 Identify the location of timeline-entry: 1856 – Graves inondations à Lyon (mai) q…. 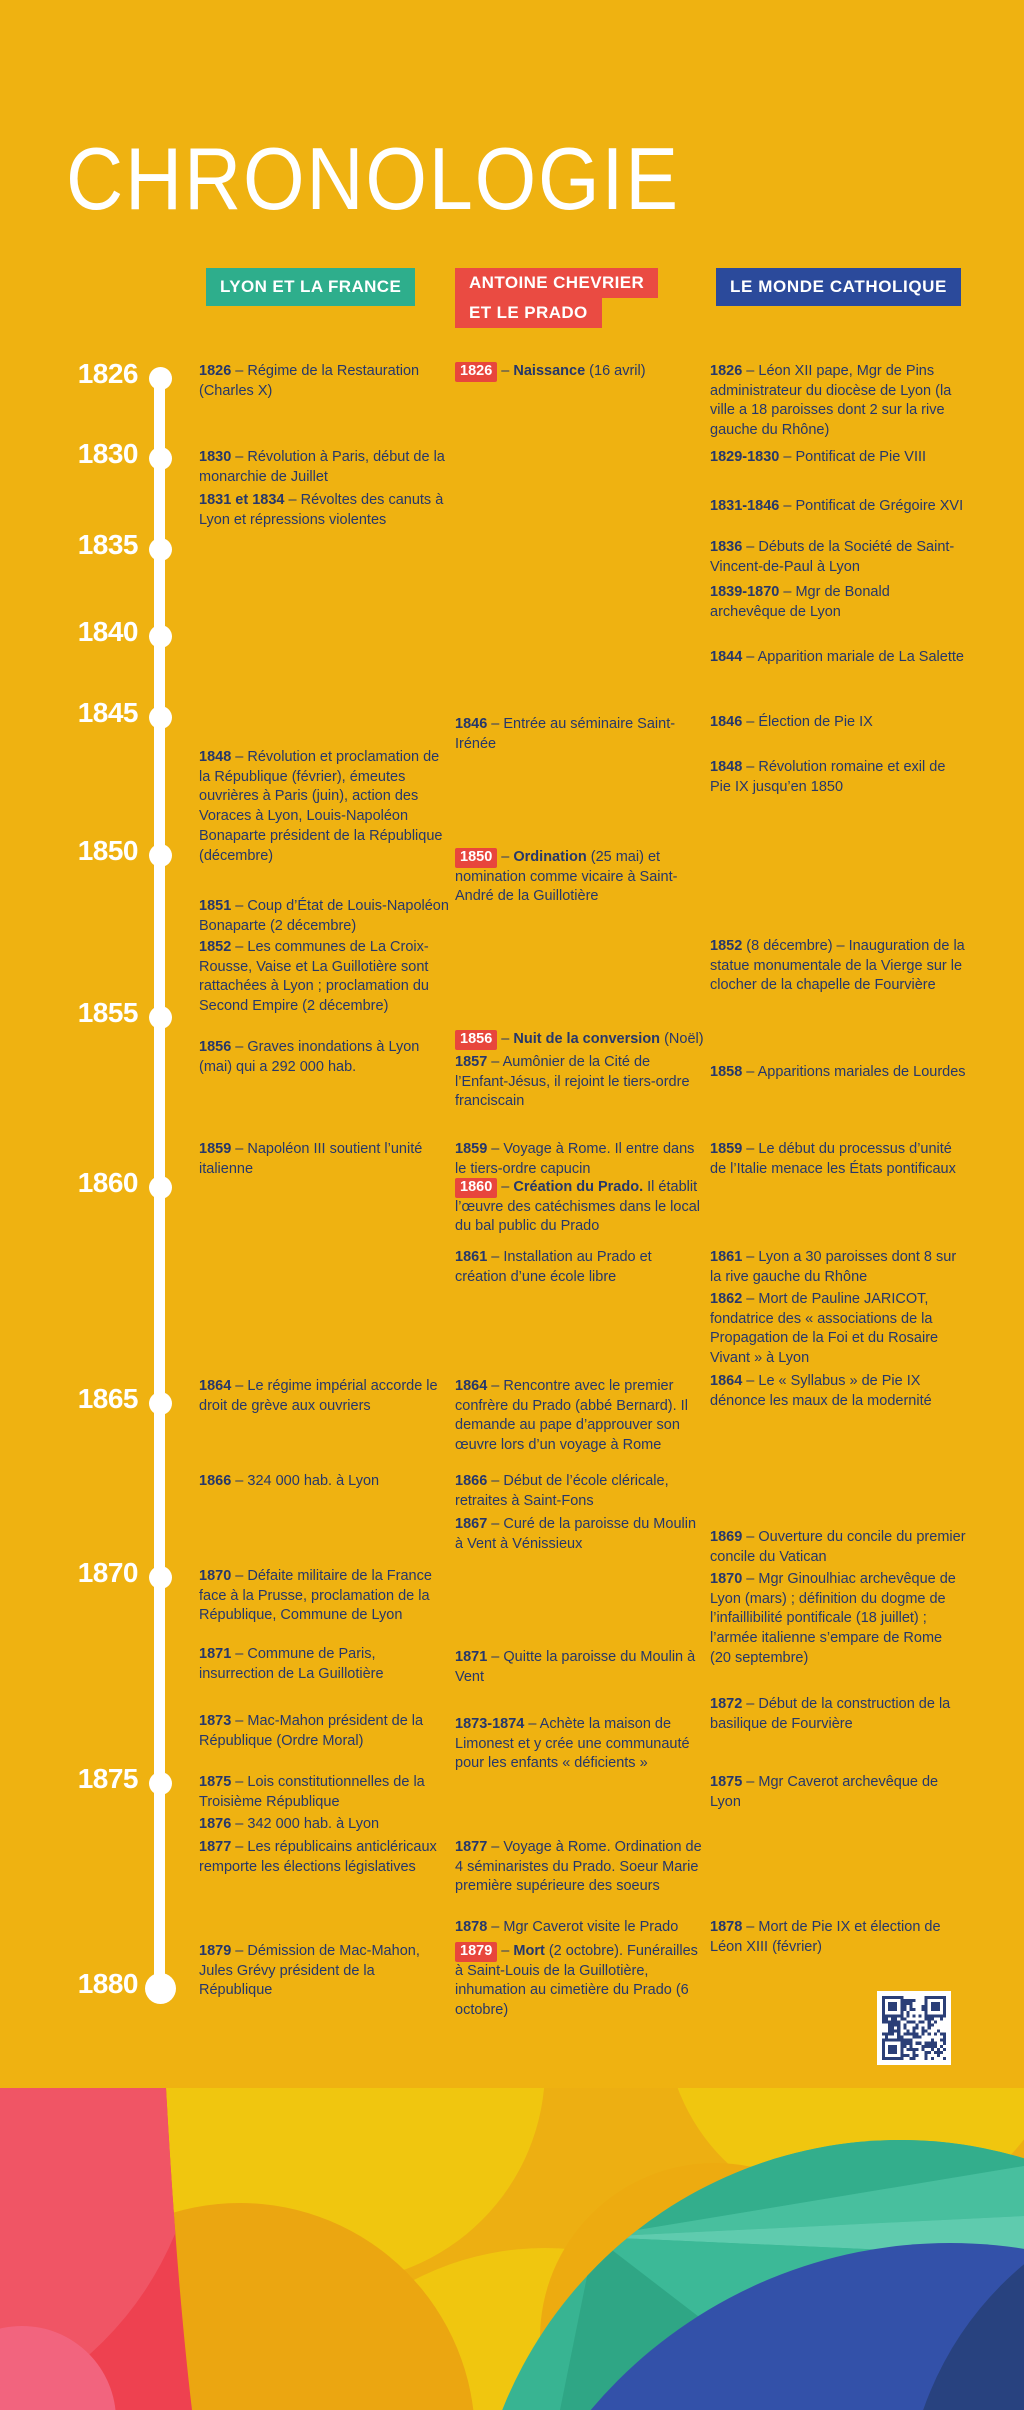
(309, 1057).